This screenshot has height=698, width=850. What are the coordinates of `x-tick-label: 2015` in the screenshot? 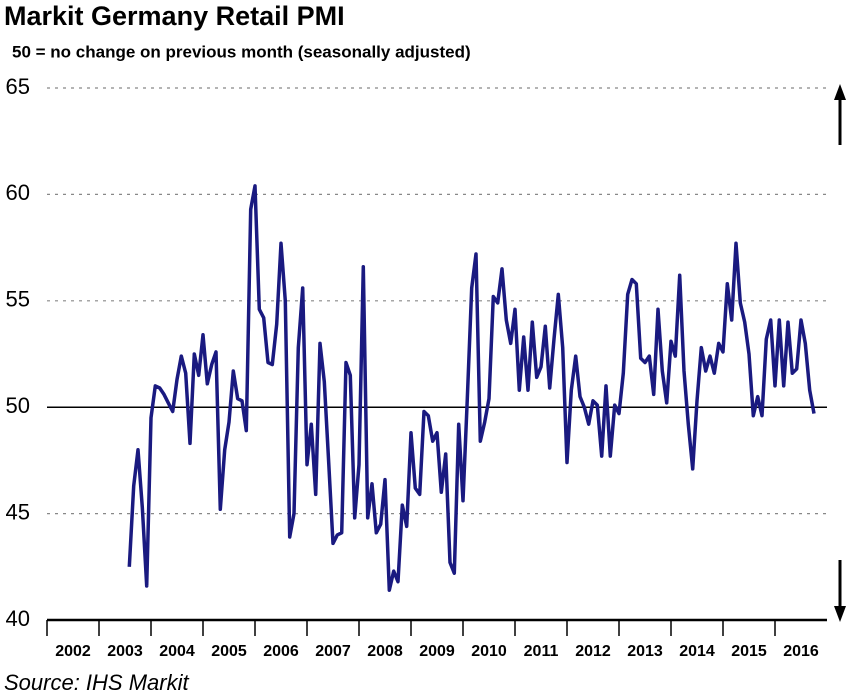 It's located at (749, 651).